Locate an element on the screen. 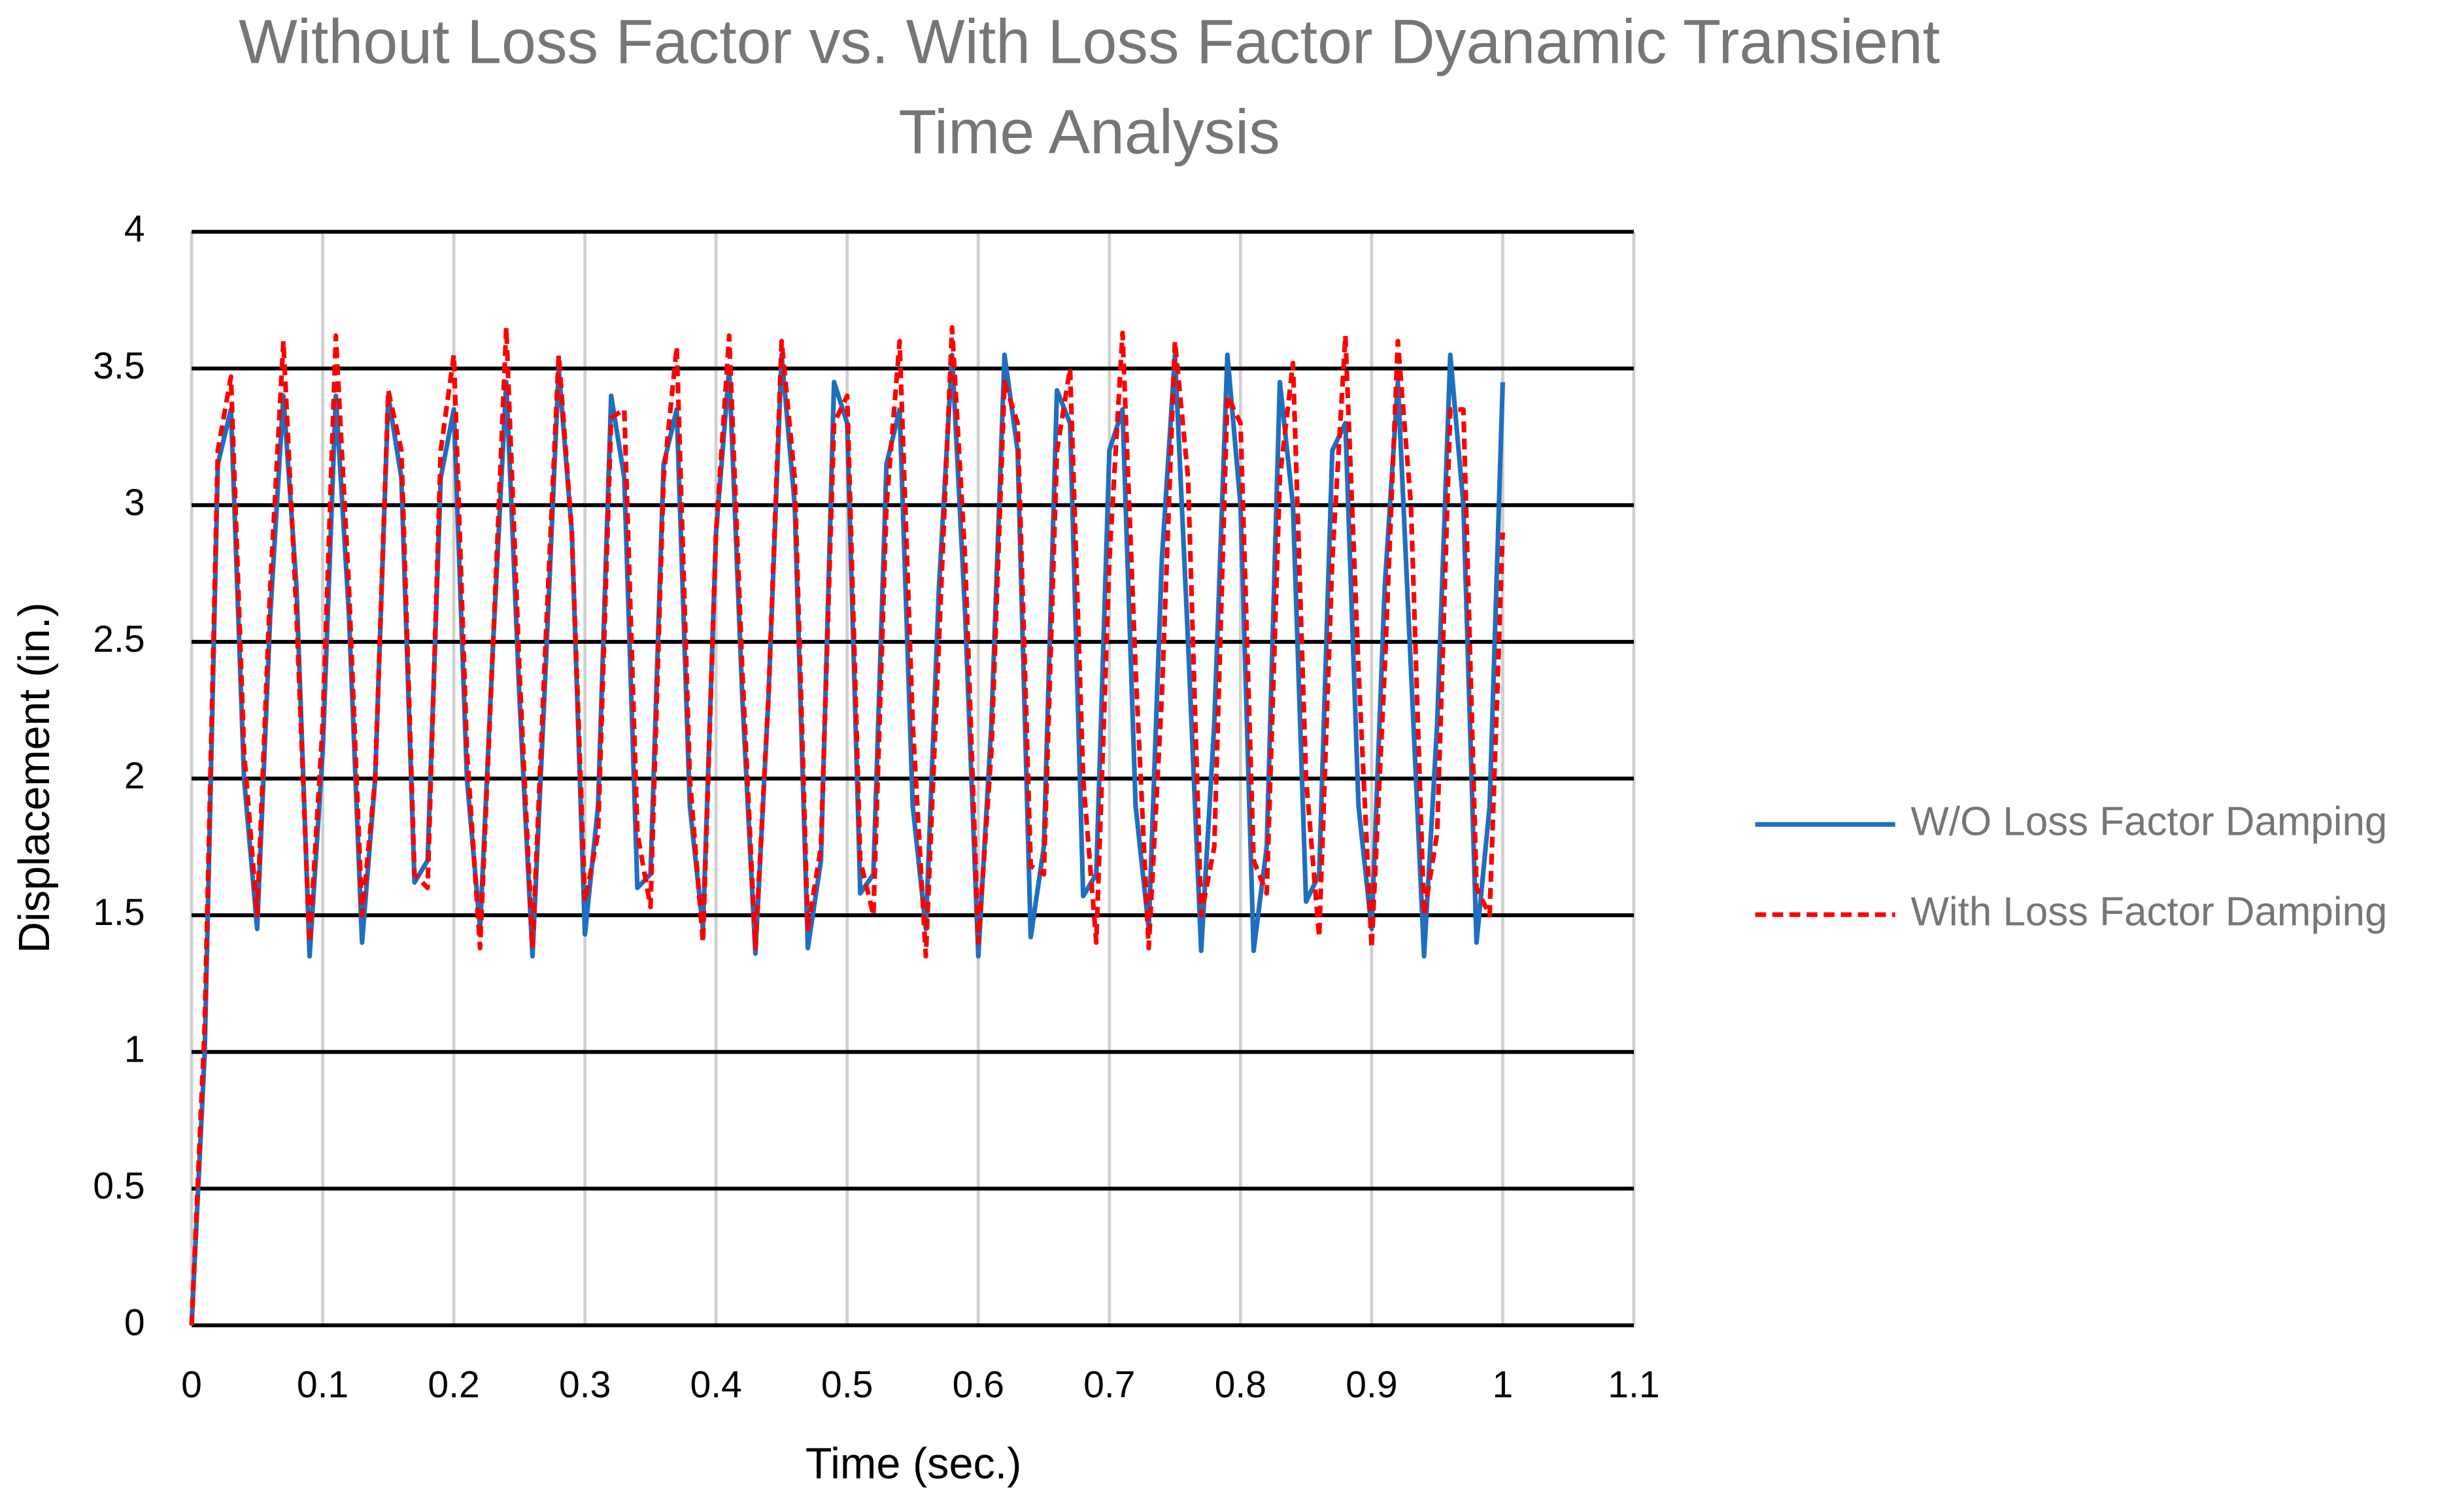  y-tick-label: 4 is located at coordinates (134, 229).